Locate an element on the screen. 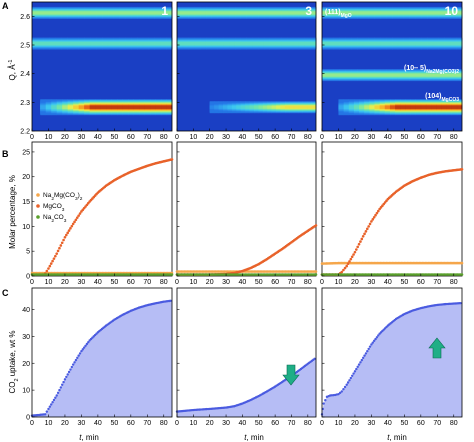 The height and width of the screenshot is (442, 474). legend-label-1-main: MgCO is located at coordinates (52, 206).